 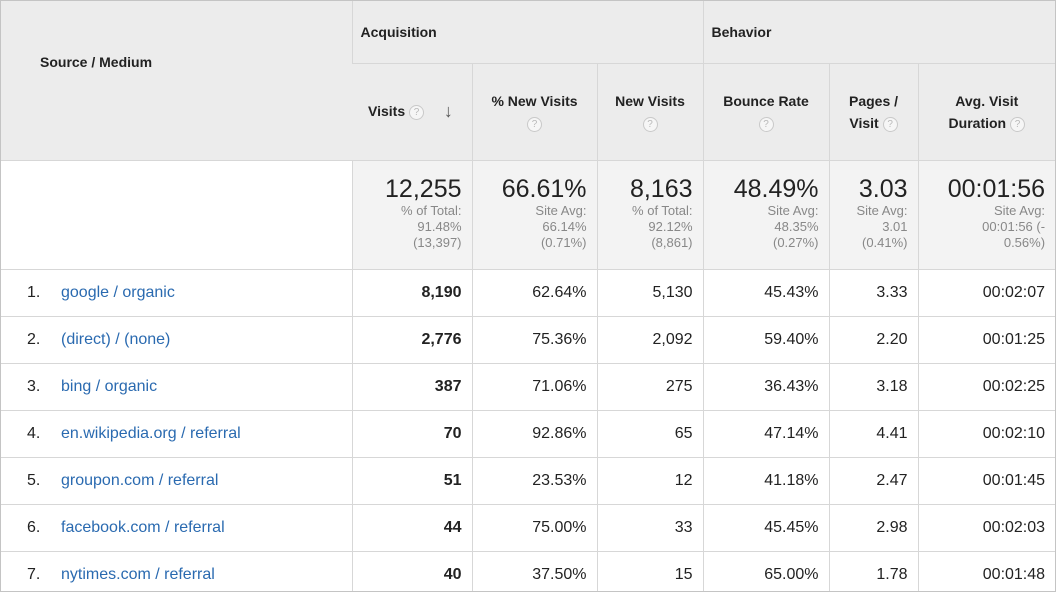 I want to click on source-medium-link: (direct) / (none), so click(x=116, y=339).